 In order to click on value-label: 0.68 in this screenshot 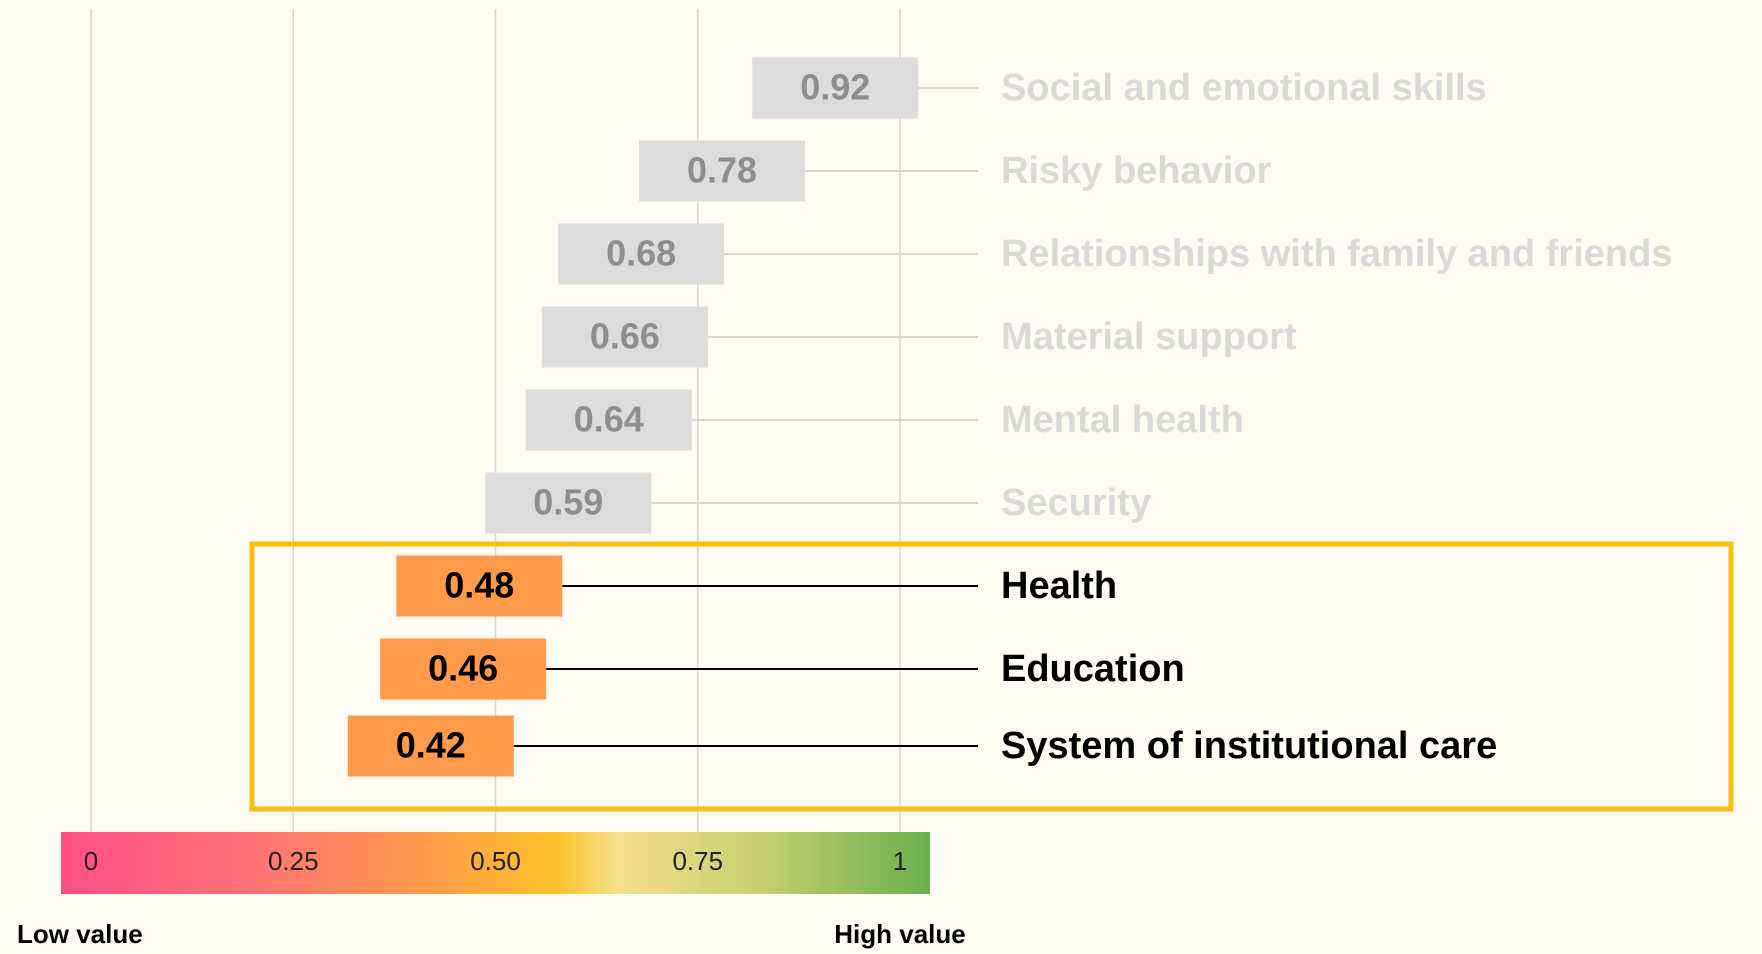, I will do `click(641, 253)`.